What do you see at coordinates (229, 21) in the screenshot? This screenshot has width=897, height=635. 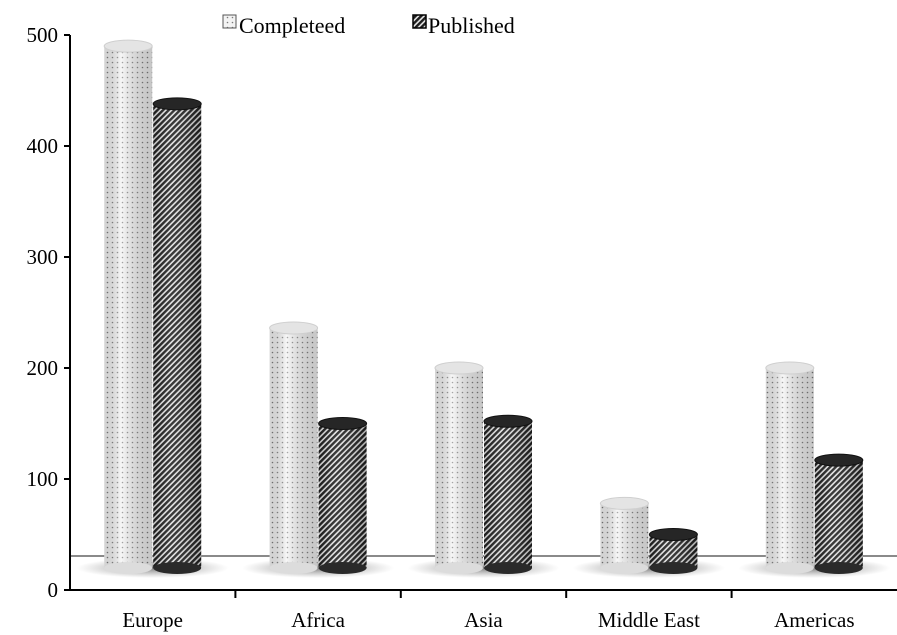 I see `legend-swatch-completed` at bounding box center [229, 21].